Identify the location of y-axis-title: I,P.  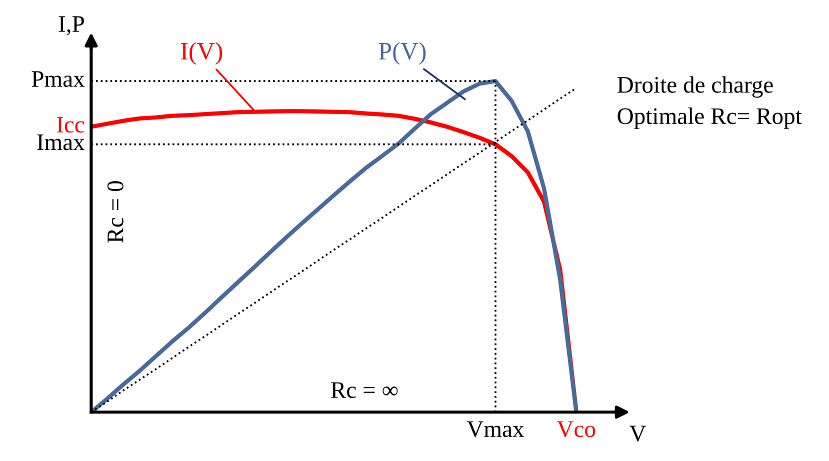
(71, 26).